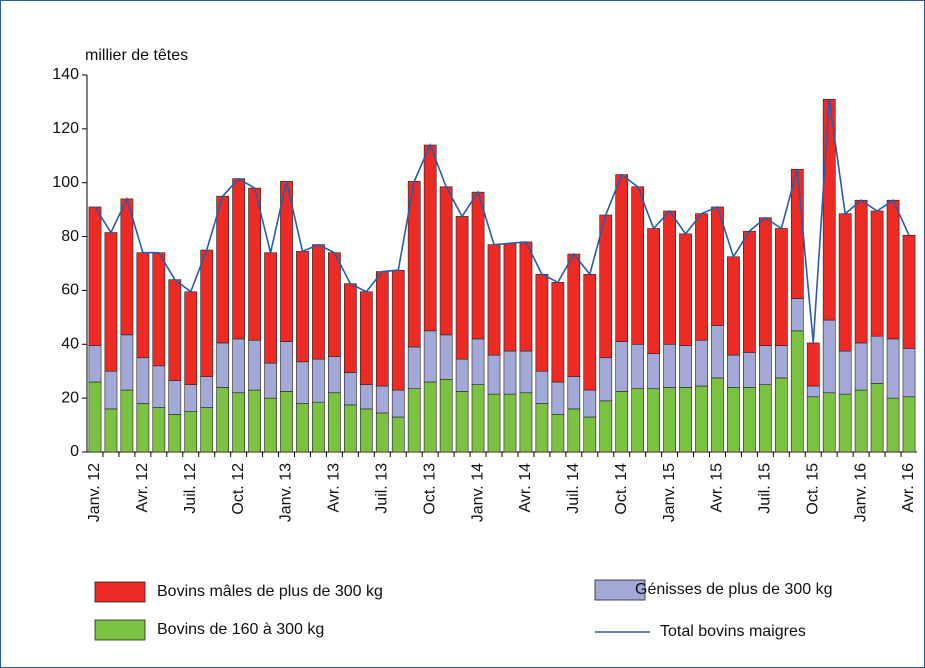 The width and height of the screenshot is (925, 668). I want to click on x-tick-label: Oct. 13, so click(429, 489).